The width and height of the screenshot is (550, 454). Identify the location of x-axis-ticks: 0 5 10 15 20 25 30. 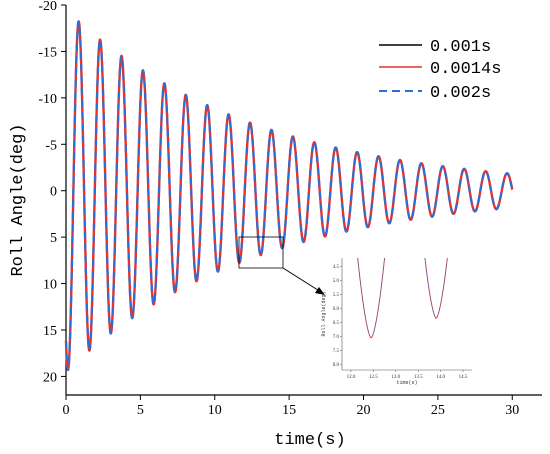
(291, 406).